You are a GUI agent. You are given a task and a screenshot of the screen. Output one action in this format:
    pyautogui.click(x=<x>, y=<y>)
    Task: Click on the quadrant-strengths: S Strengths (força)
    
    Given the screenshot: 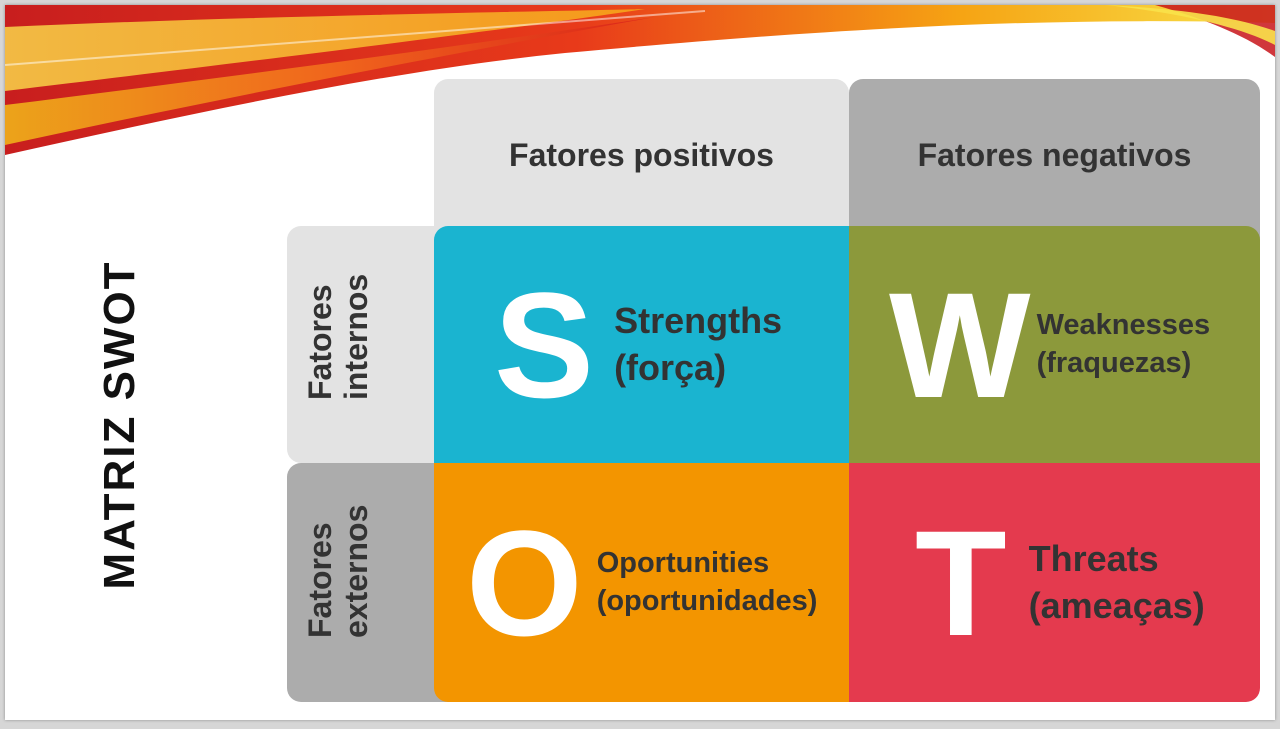 What is the action you would take?
    pyautogui.click(x=641, y=344)
    